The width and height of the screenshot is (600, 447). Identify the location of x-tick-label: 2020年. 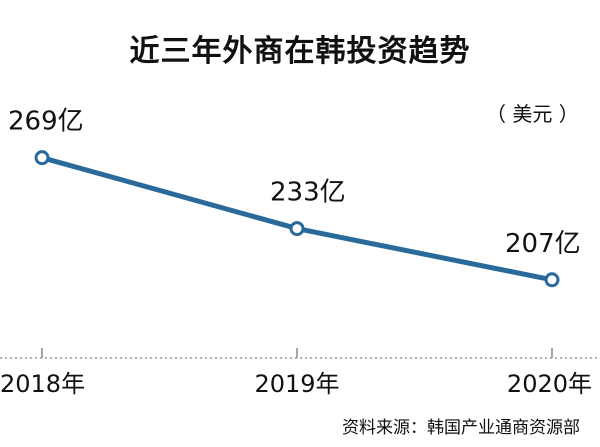
(549, 384).